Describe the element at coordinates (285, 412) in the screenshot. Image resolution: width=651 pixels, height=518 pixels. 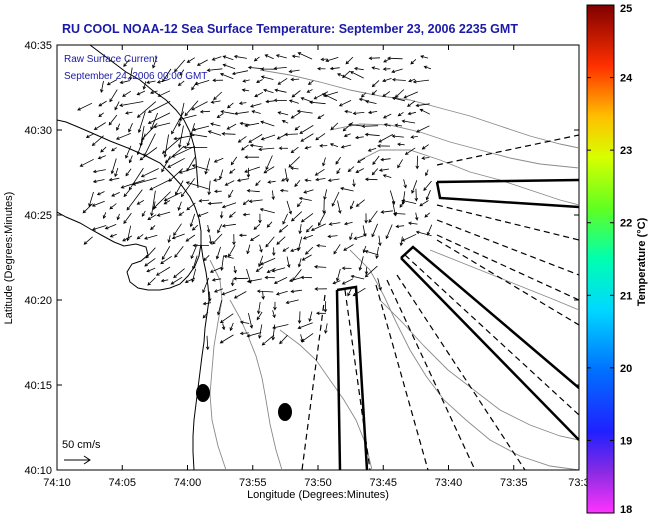
I see `island-marker` at that location.